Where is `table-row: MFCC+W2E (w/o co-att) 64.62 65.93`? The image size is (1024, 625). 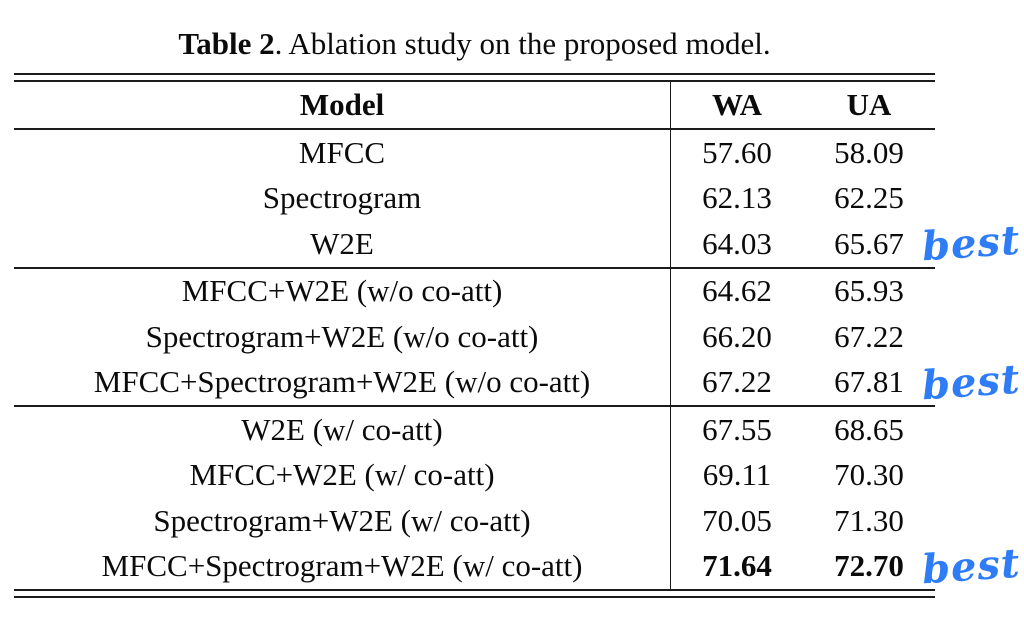 table-row: MFCC+W2E (w/o co-att) 64.62 65.93 is located at coordinates (474, 291).